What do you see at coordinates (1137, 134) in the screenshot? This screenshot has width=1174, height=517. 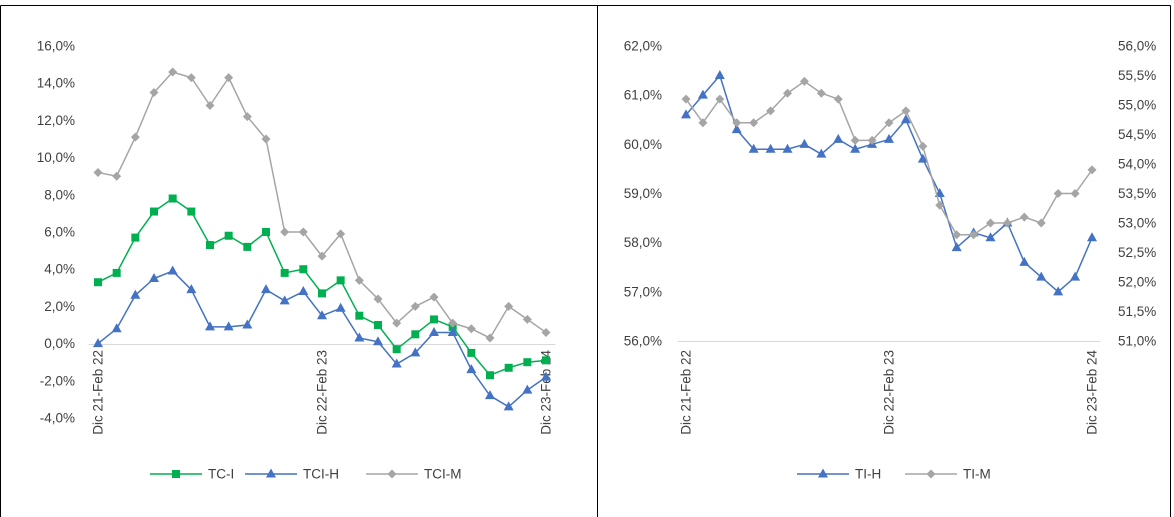 I see `y-right-tick-label: 54,5%` at bounding box center [1137, 134].